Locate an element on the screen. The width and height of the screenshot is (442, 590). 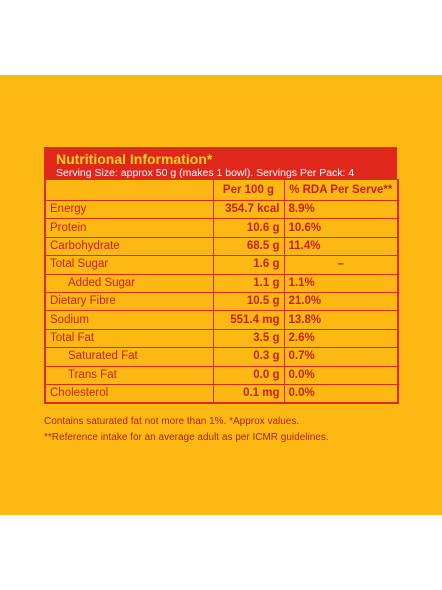
table-row: Cholesterol 0.1 mg 0.0% is located at coordinates (221, 393).